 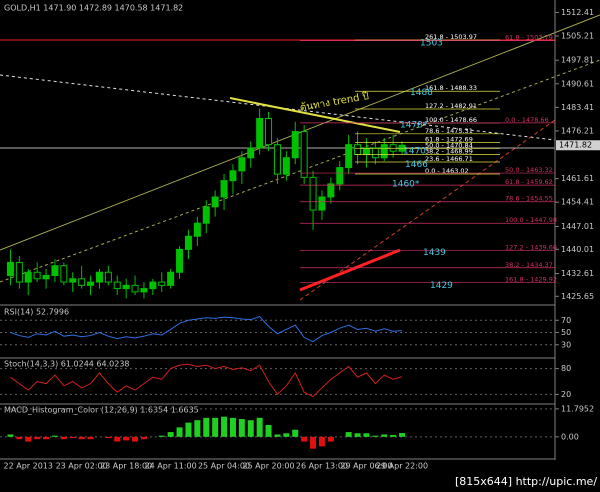 What do you see at coordinates (529, 265) in the screenshot?
I see `fib-label: 38.2 - 1434.37` at bounding box center [529, 265].